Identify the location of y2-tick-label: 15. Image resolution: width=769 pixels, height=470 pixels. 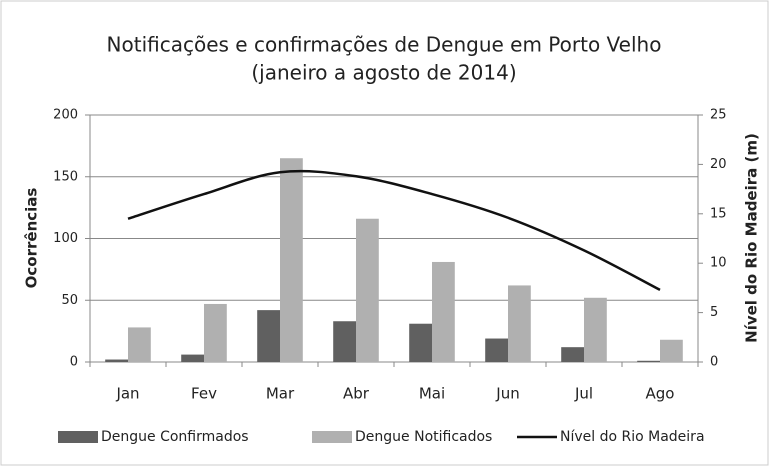
(718, 213).